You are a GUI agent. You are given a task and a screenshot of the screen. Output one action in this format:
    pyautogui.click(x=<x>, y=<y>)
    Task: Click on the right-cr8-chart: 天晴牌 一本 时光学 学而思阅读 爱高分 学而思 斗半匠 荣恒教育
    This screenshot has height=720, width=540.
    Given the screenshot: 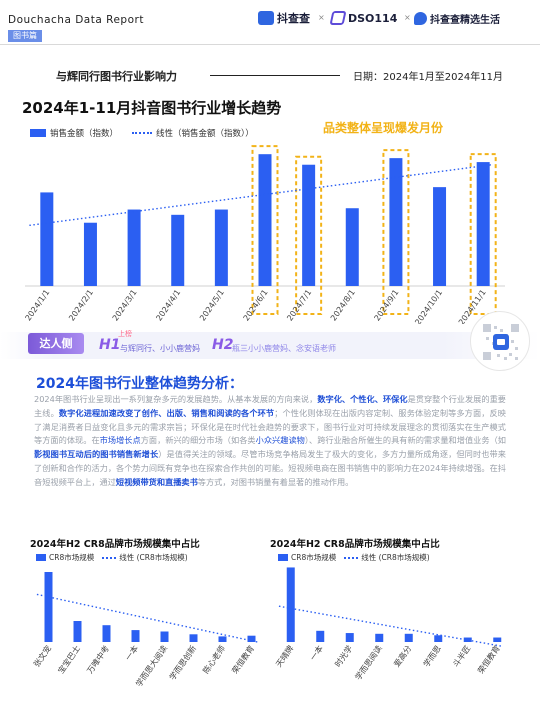 What is the action you would take?
    pyautogui.click(x=388, y=624)
    